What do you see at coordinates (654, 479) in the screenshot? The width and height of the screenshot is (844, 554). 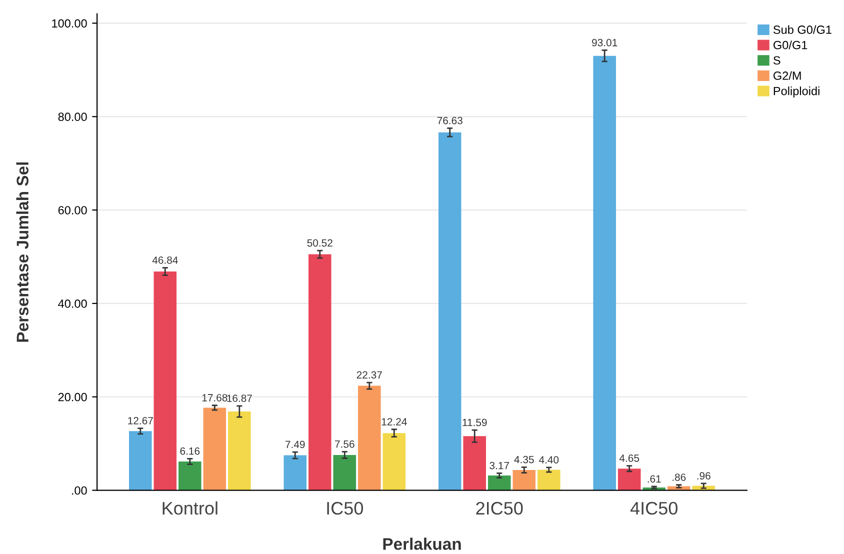 I see `data-label: .61` at bounding box center [654, 479].